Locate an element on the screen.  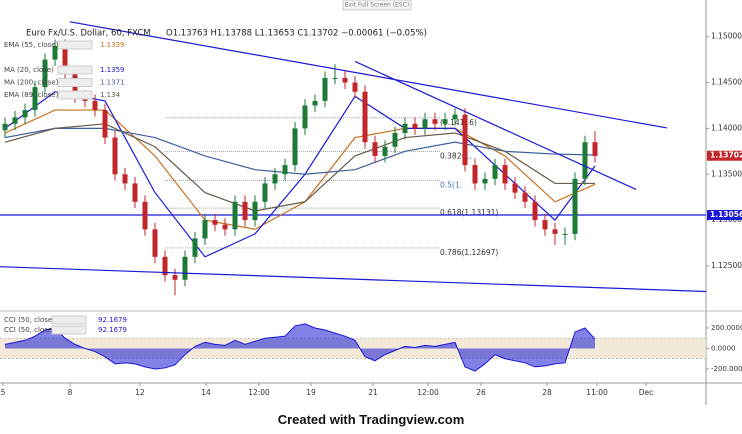
x-tick-label: 21 is located at coordinates (373, 392).